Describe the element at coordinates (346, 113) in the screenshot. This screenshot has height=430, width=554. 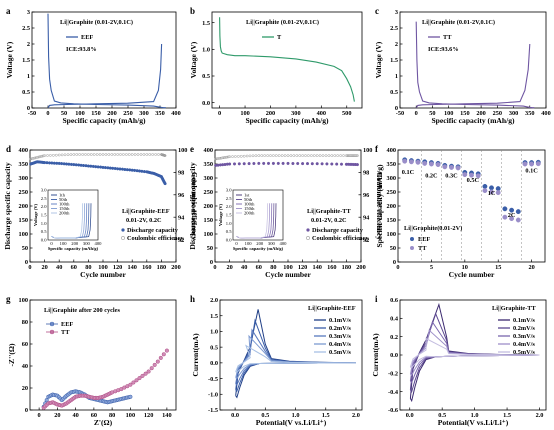
I see `x-tick-label: 500` at that location.